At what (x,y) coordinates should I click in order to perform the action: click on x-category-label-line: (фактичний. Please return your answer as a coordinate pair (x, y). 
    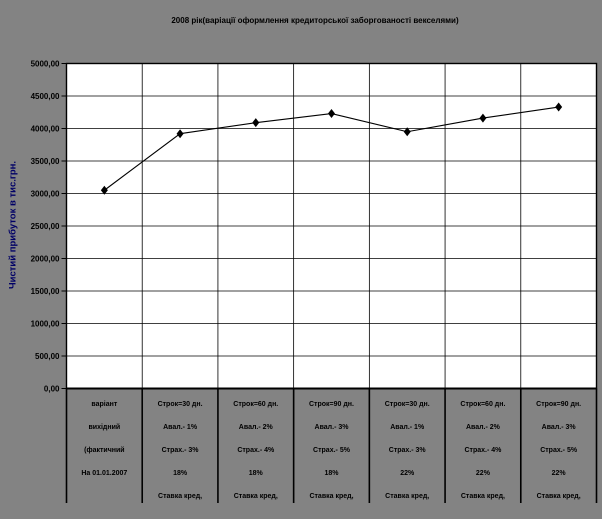
    Looking at the image, I should click on (104, 450).